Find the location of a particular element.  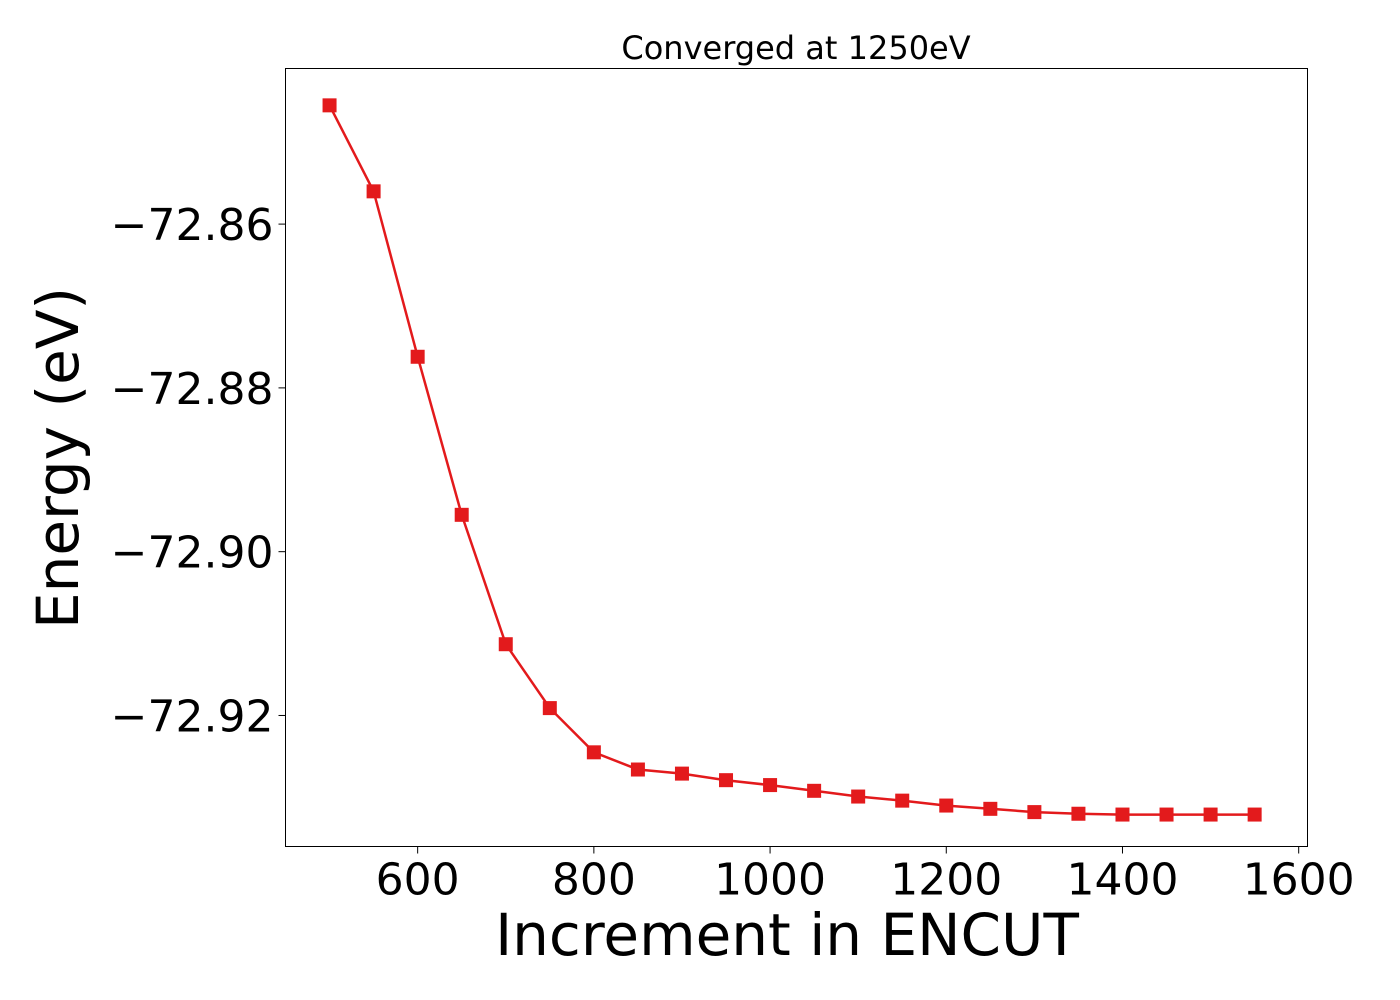

x-axis: 600 800 1000 1200 1400 1600 is located at coordinates (865, 876).